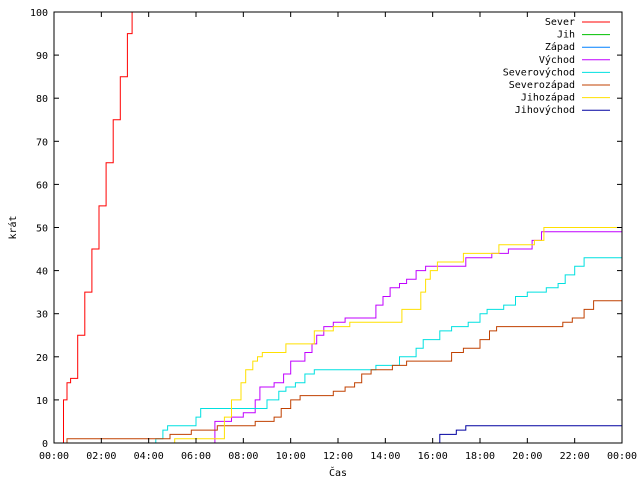 Image resolution: width=640 pixels, height=480 pixels. I want to click on x-tick-label: 12:00, so click(338, 456).